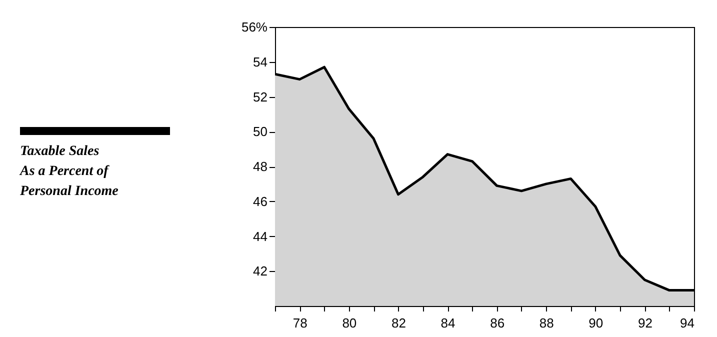 This screenshot has height=337, width=717. What do you see at coordinates (260, 96) in the screenshot?
I see `y-tick-label: 52` at bounding box center [260, 96].